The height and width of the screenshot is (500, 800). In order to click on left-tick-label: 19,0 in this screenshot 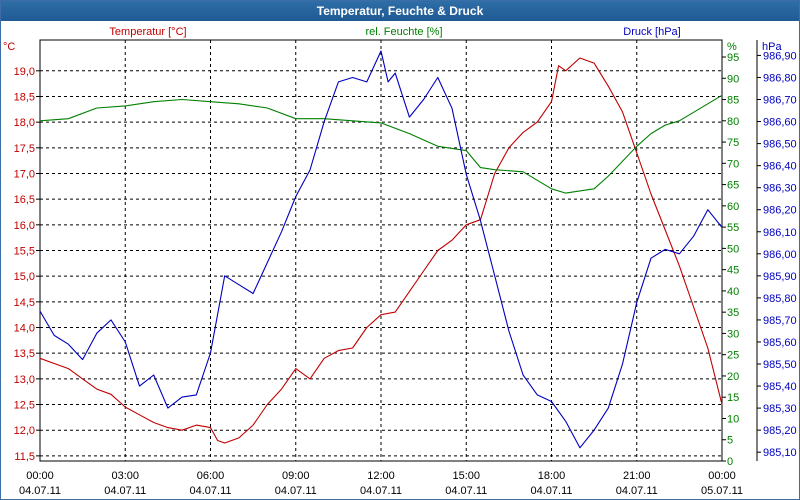, I will do `click(24, 72)`.